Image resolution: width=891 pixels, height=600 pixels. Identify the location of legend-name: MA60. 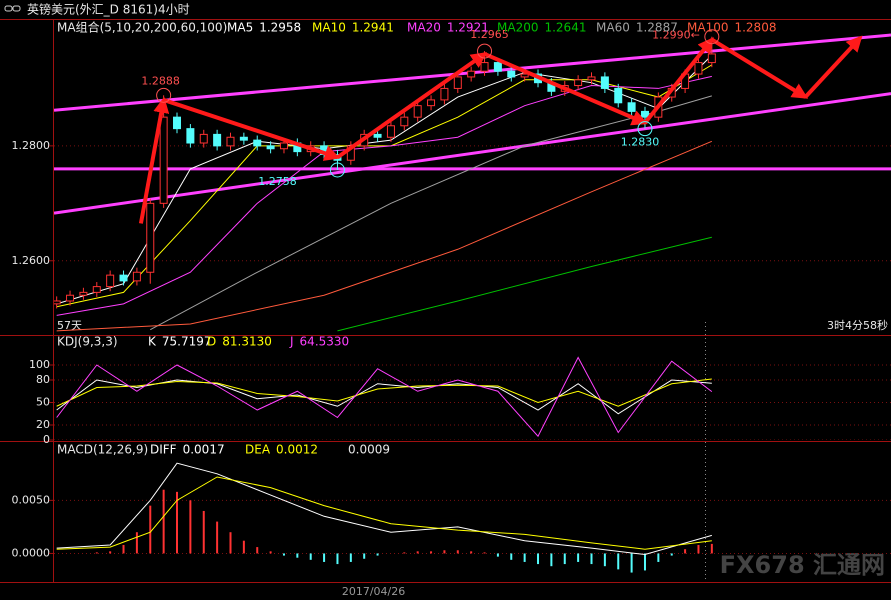
(613, 28).